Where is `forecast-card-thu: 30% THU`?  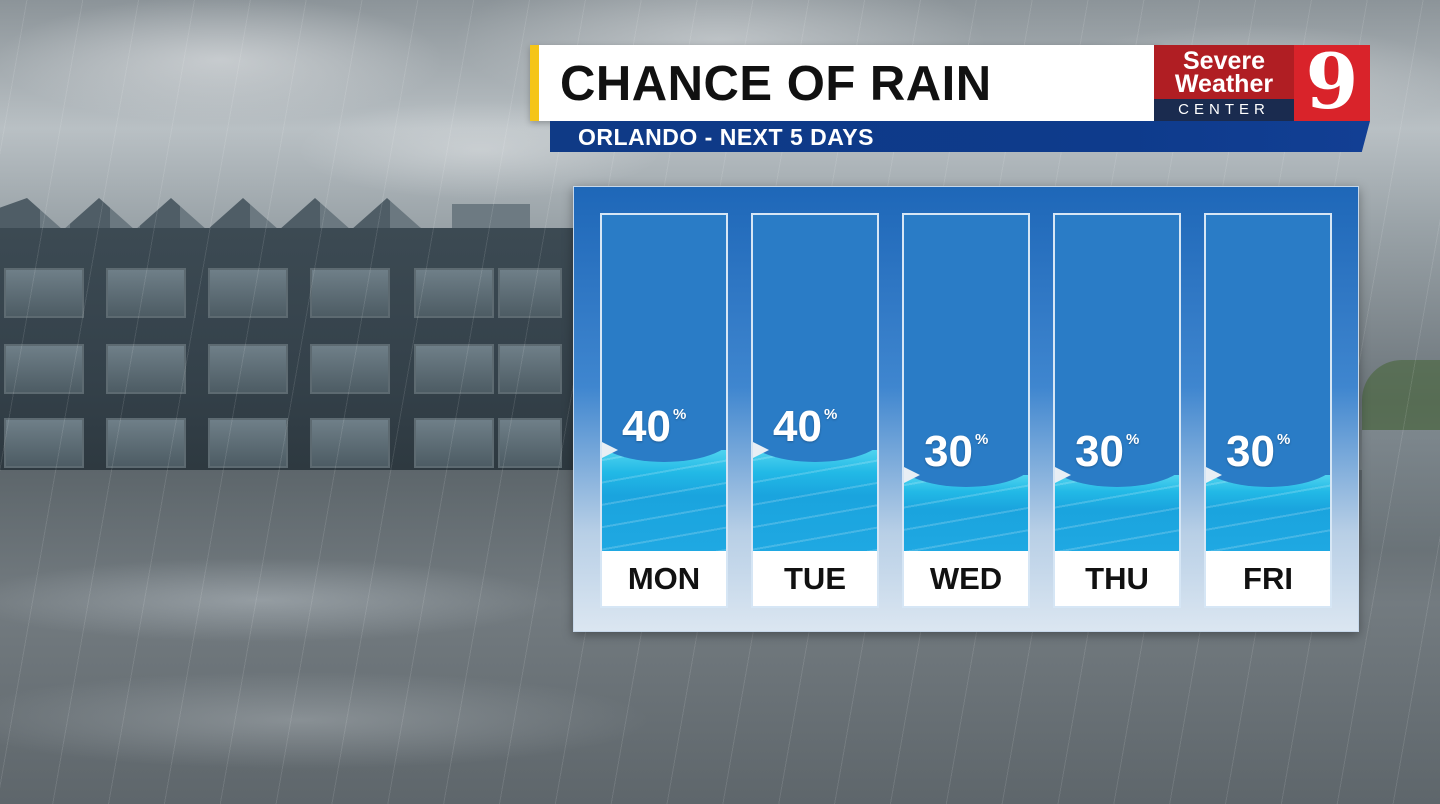
forecast-card-thu: 30% THU is located at coordinates (1117, 410).